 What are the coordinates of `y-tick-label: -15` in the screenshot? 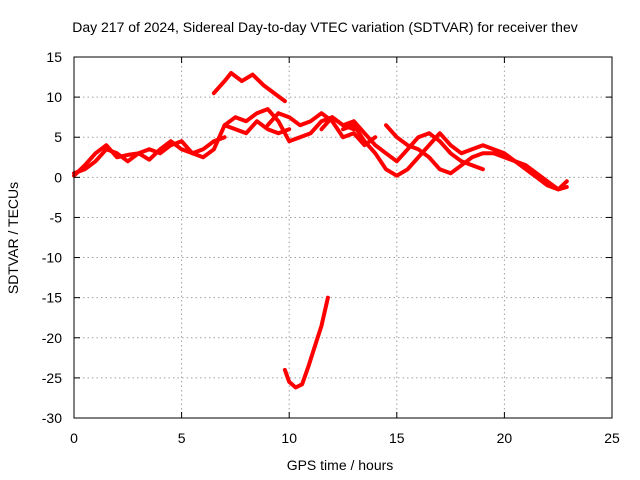 It's located at (52, 298).